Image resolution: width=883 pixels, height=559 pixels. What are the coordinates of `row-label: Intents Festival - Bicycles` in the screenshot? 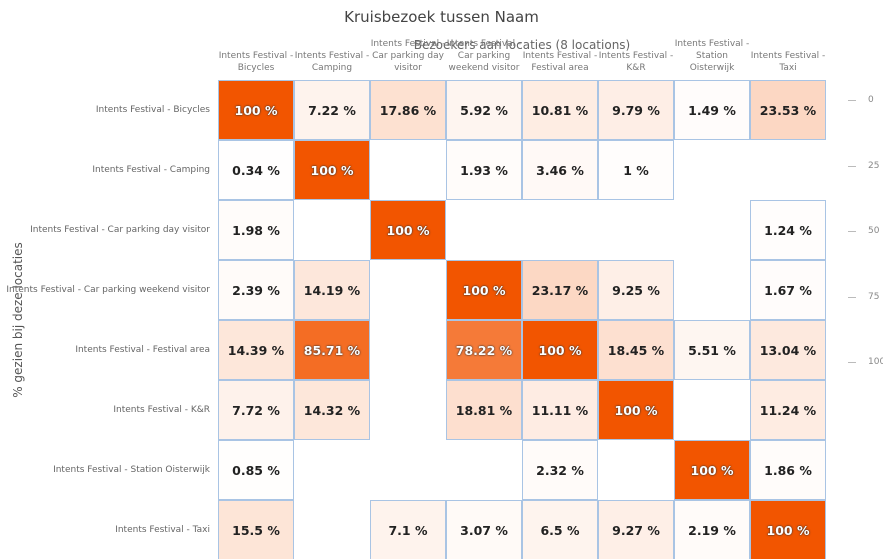 It's located at (152, 110).